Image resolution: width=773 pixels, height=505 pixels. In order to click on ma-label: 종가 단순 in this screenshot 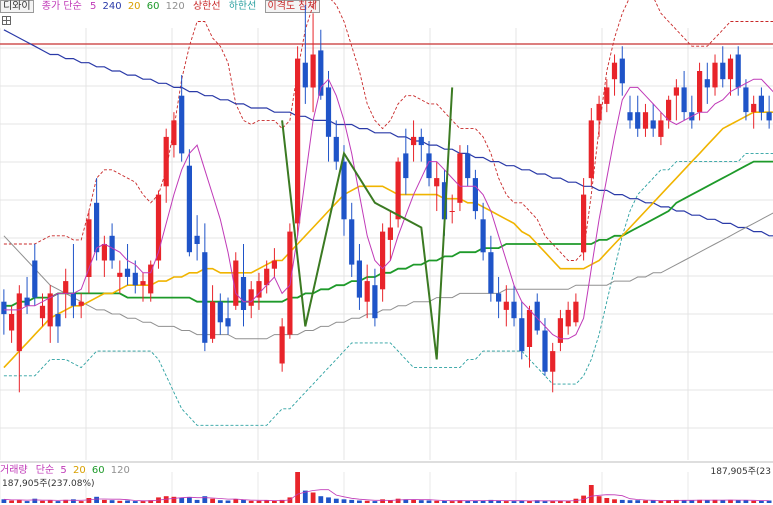, I will do `click(61, 6)`.